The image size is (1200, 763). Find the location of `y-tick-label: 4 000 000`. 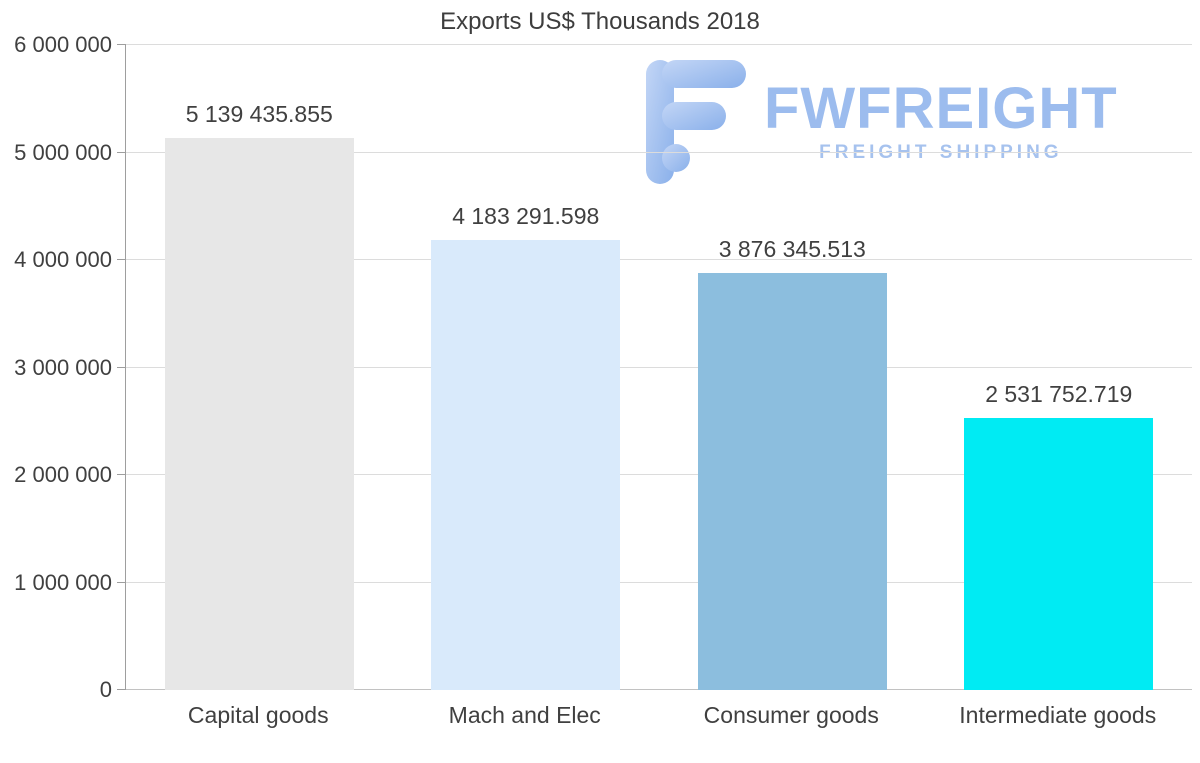

y-tick-label: 4 000 000 is located at coordinates (63, 260).